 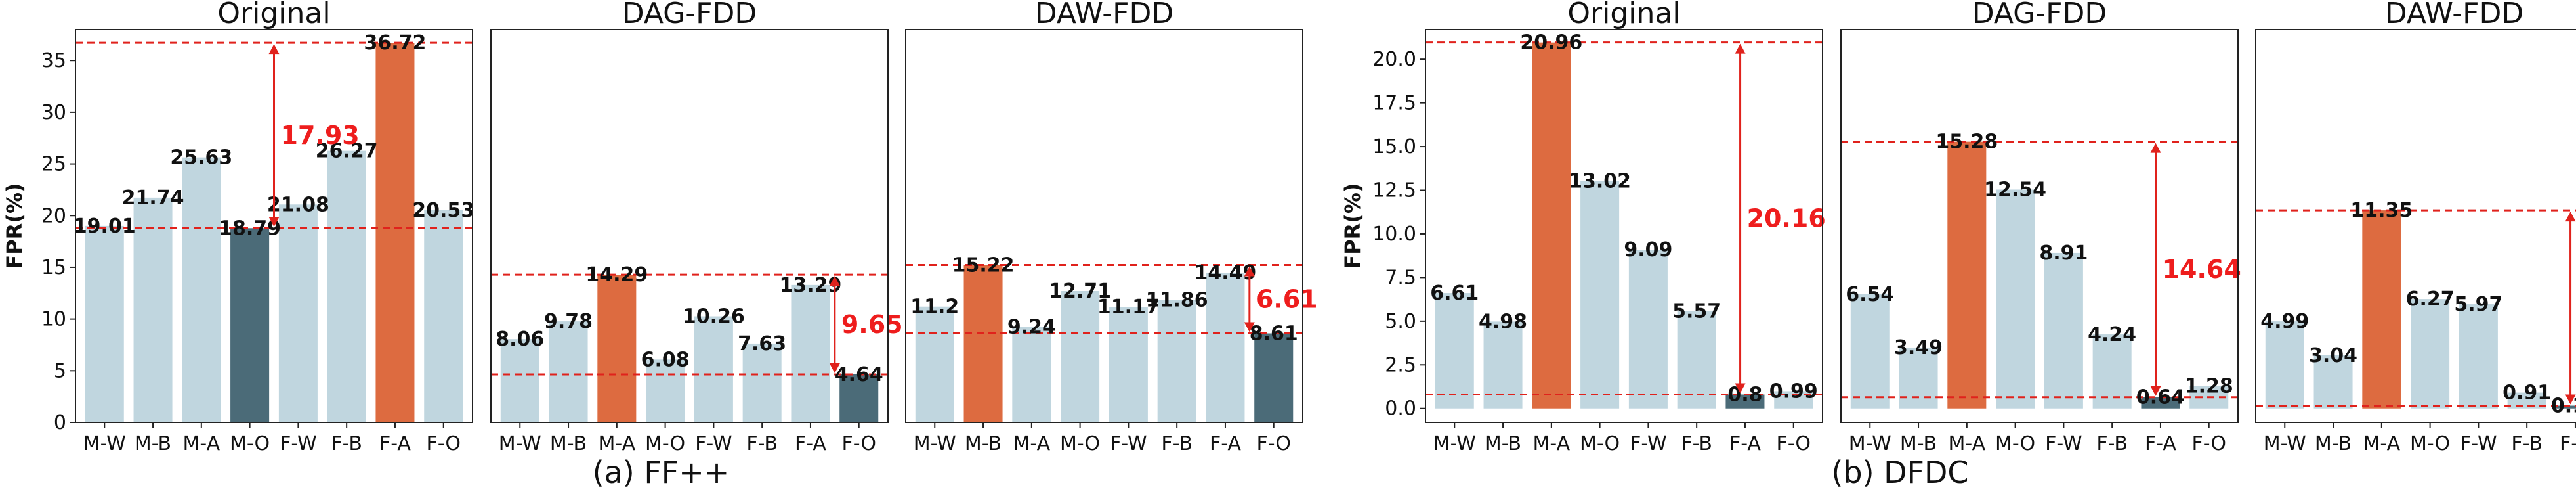 I want to click on value-label: 0.91, so click(x=2526, y=393).